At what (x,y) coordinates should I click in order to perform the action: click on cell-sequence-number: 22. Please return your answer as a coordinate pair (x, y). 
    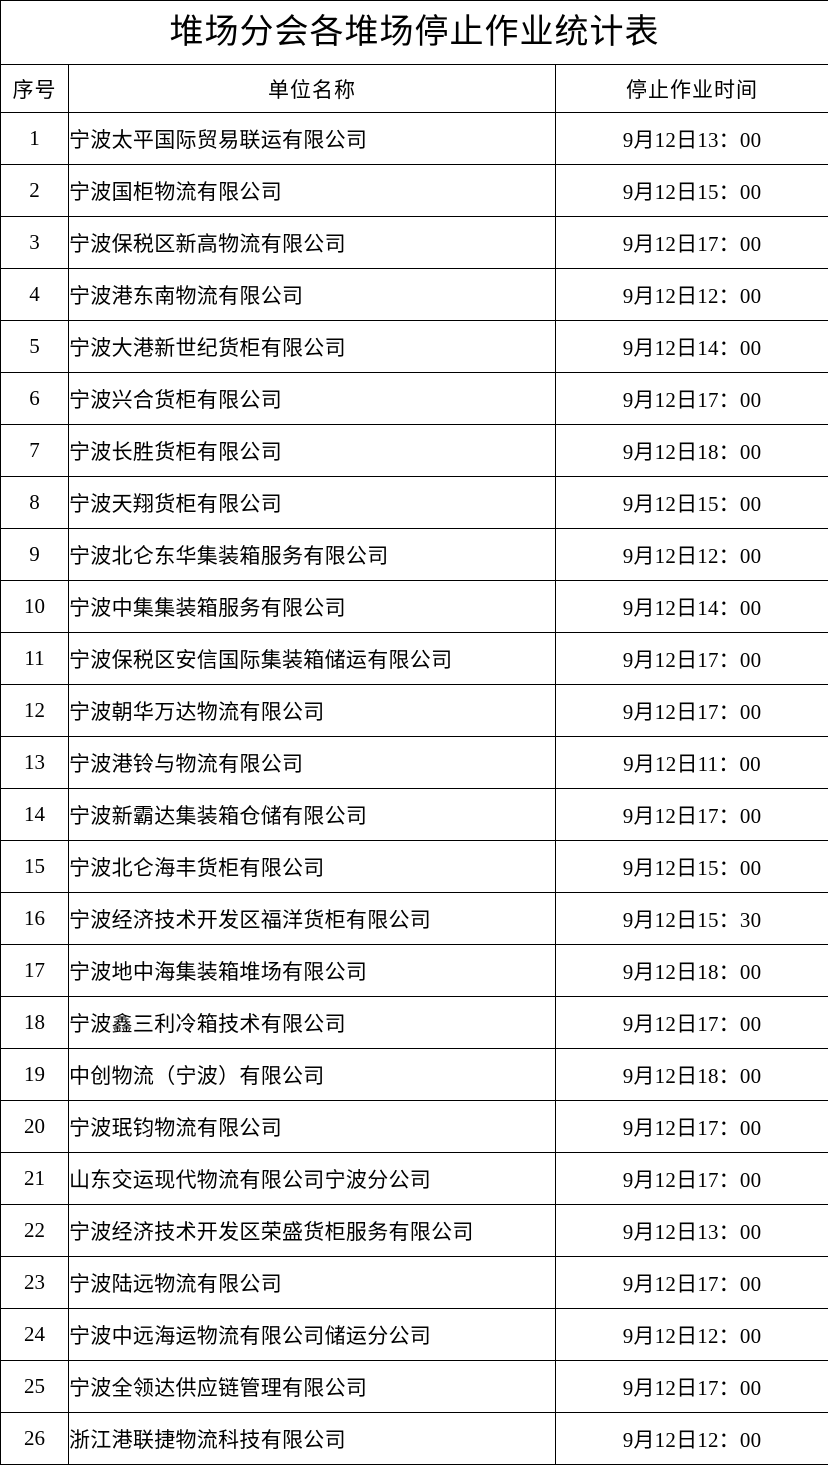
    Looking at the image, I should click on (34, 1230).